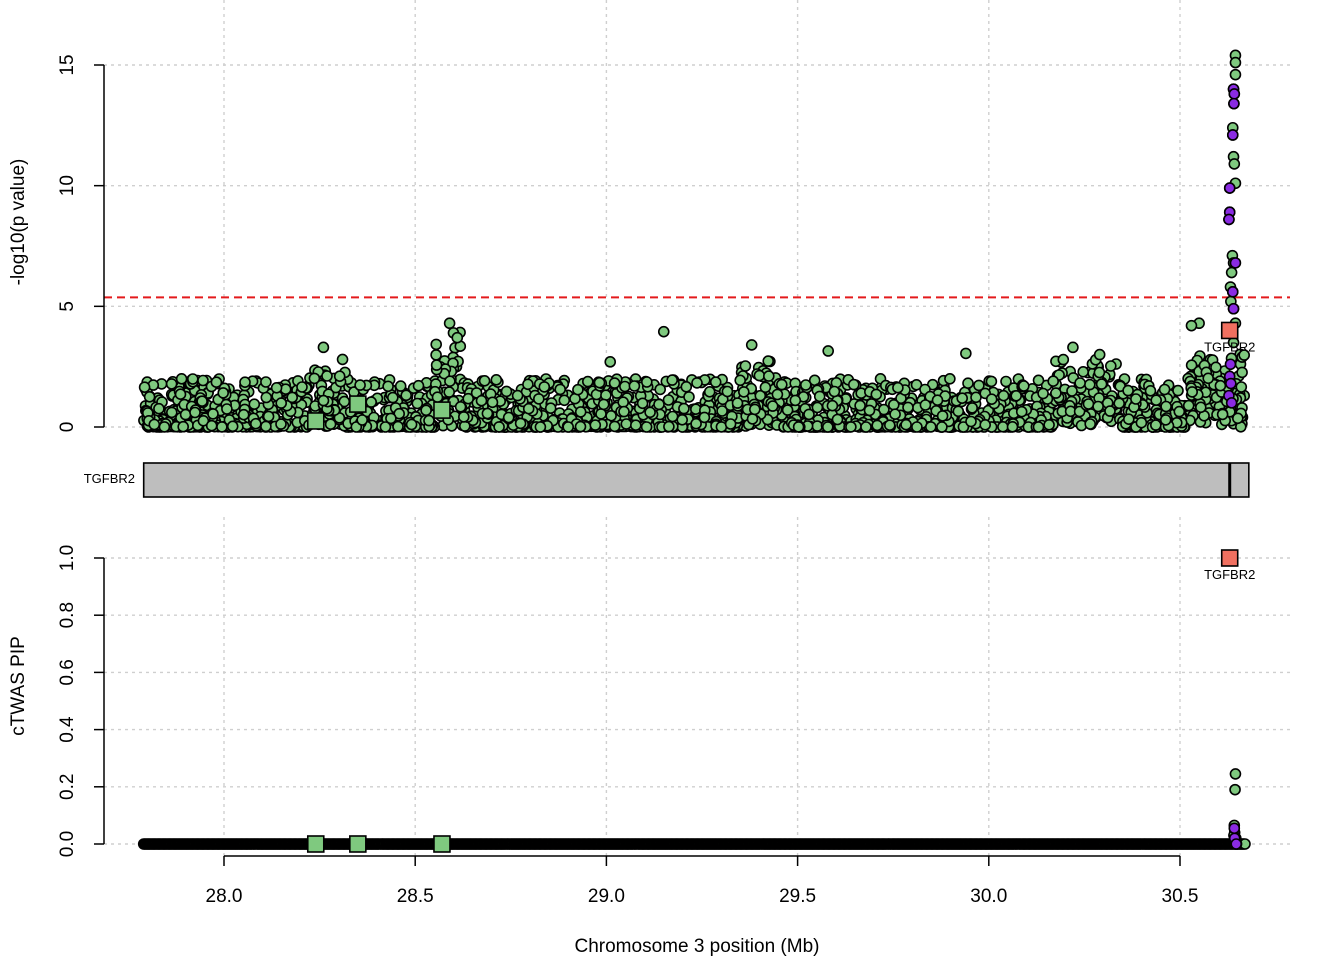  I want to click on credible-snp-pip-point, so click(1236, 844).